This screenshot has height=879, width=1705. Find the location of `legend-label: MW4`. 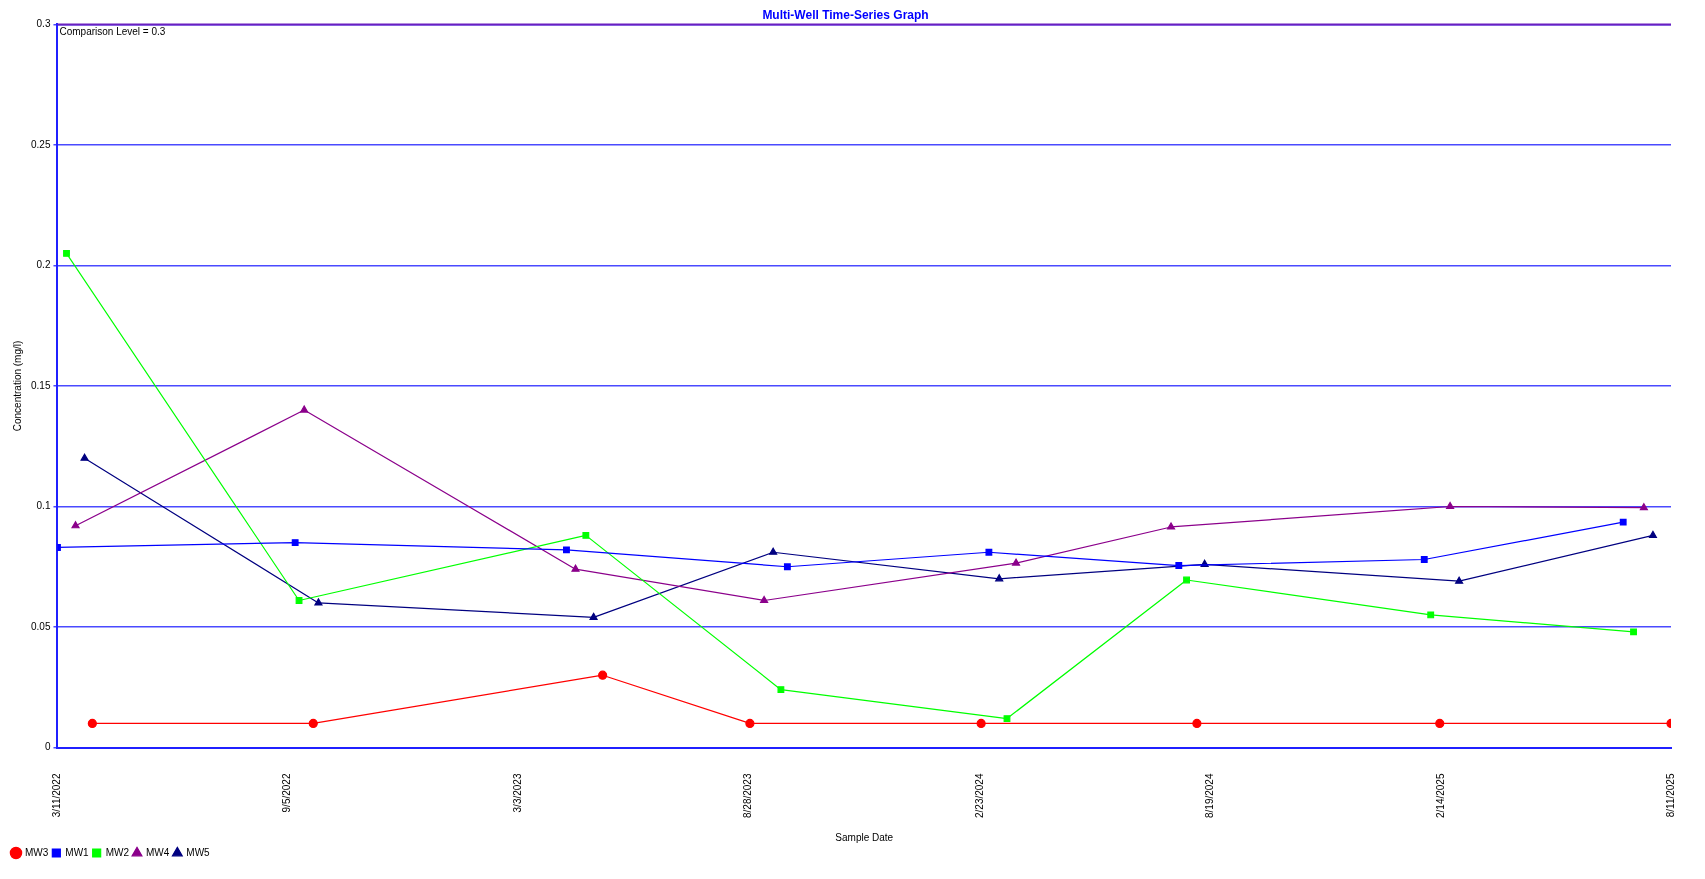

legend-label: MW4 is located at coordinates (157, 852).